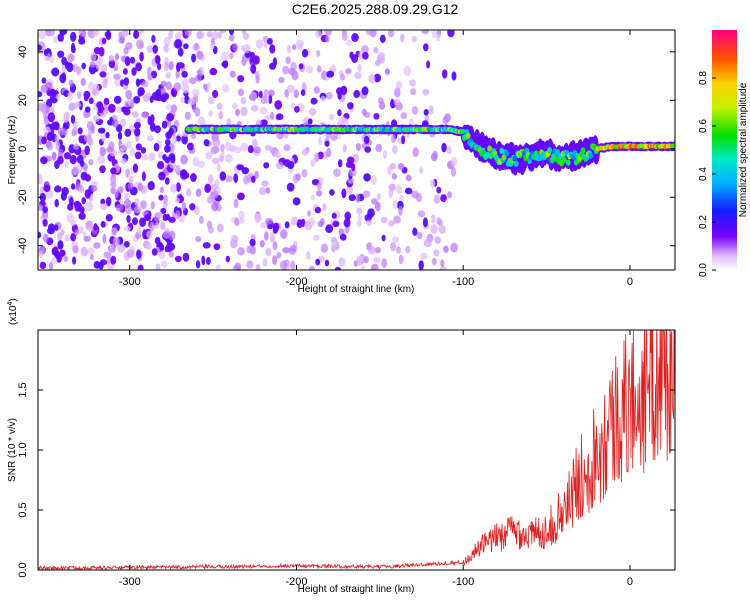 The image size is (750, 600). What do you see at coordinates (12, 150) in the screenshot?
I see `top-y-label: Frequency (Hz)` at bounding box center [12, 150].